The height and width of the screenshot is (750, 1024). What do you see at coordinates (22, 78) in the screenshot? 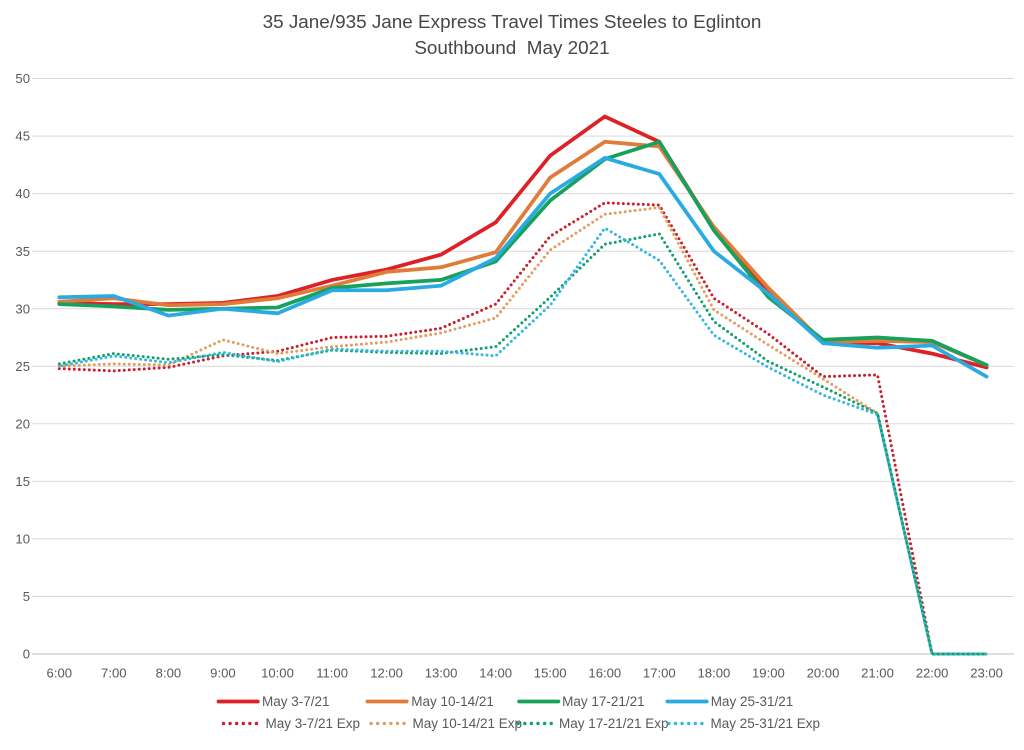
I see `svg-text: 50` at bounding box center [22, 78].